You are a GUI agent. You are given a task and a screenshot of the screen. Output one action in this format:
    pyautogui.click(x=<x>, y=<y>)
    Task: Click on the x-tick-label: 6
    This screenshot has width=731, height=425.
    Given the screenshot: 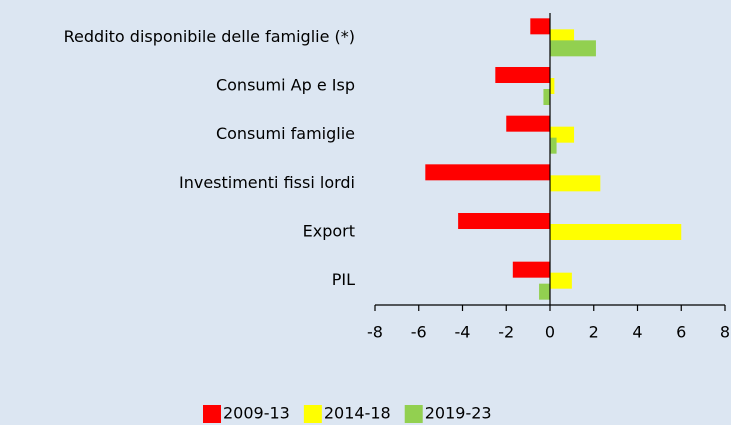 What is the action you would take?
    pyautogui.click(x=681, y=332)
    